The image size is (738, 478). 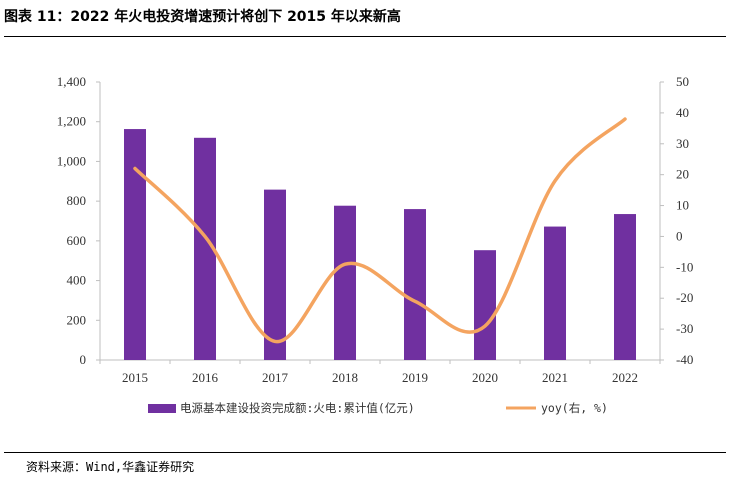 What do you see at coordinates (682, 112) in the screenshot?
I see `right-y-tick-label: 40` at bounding box center [682, 112].